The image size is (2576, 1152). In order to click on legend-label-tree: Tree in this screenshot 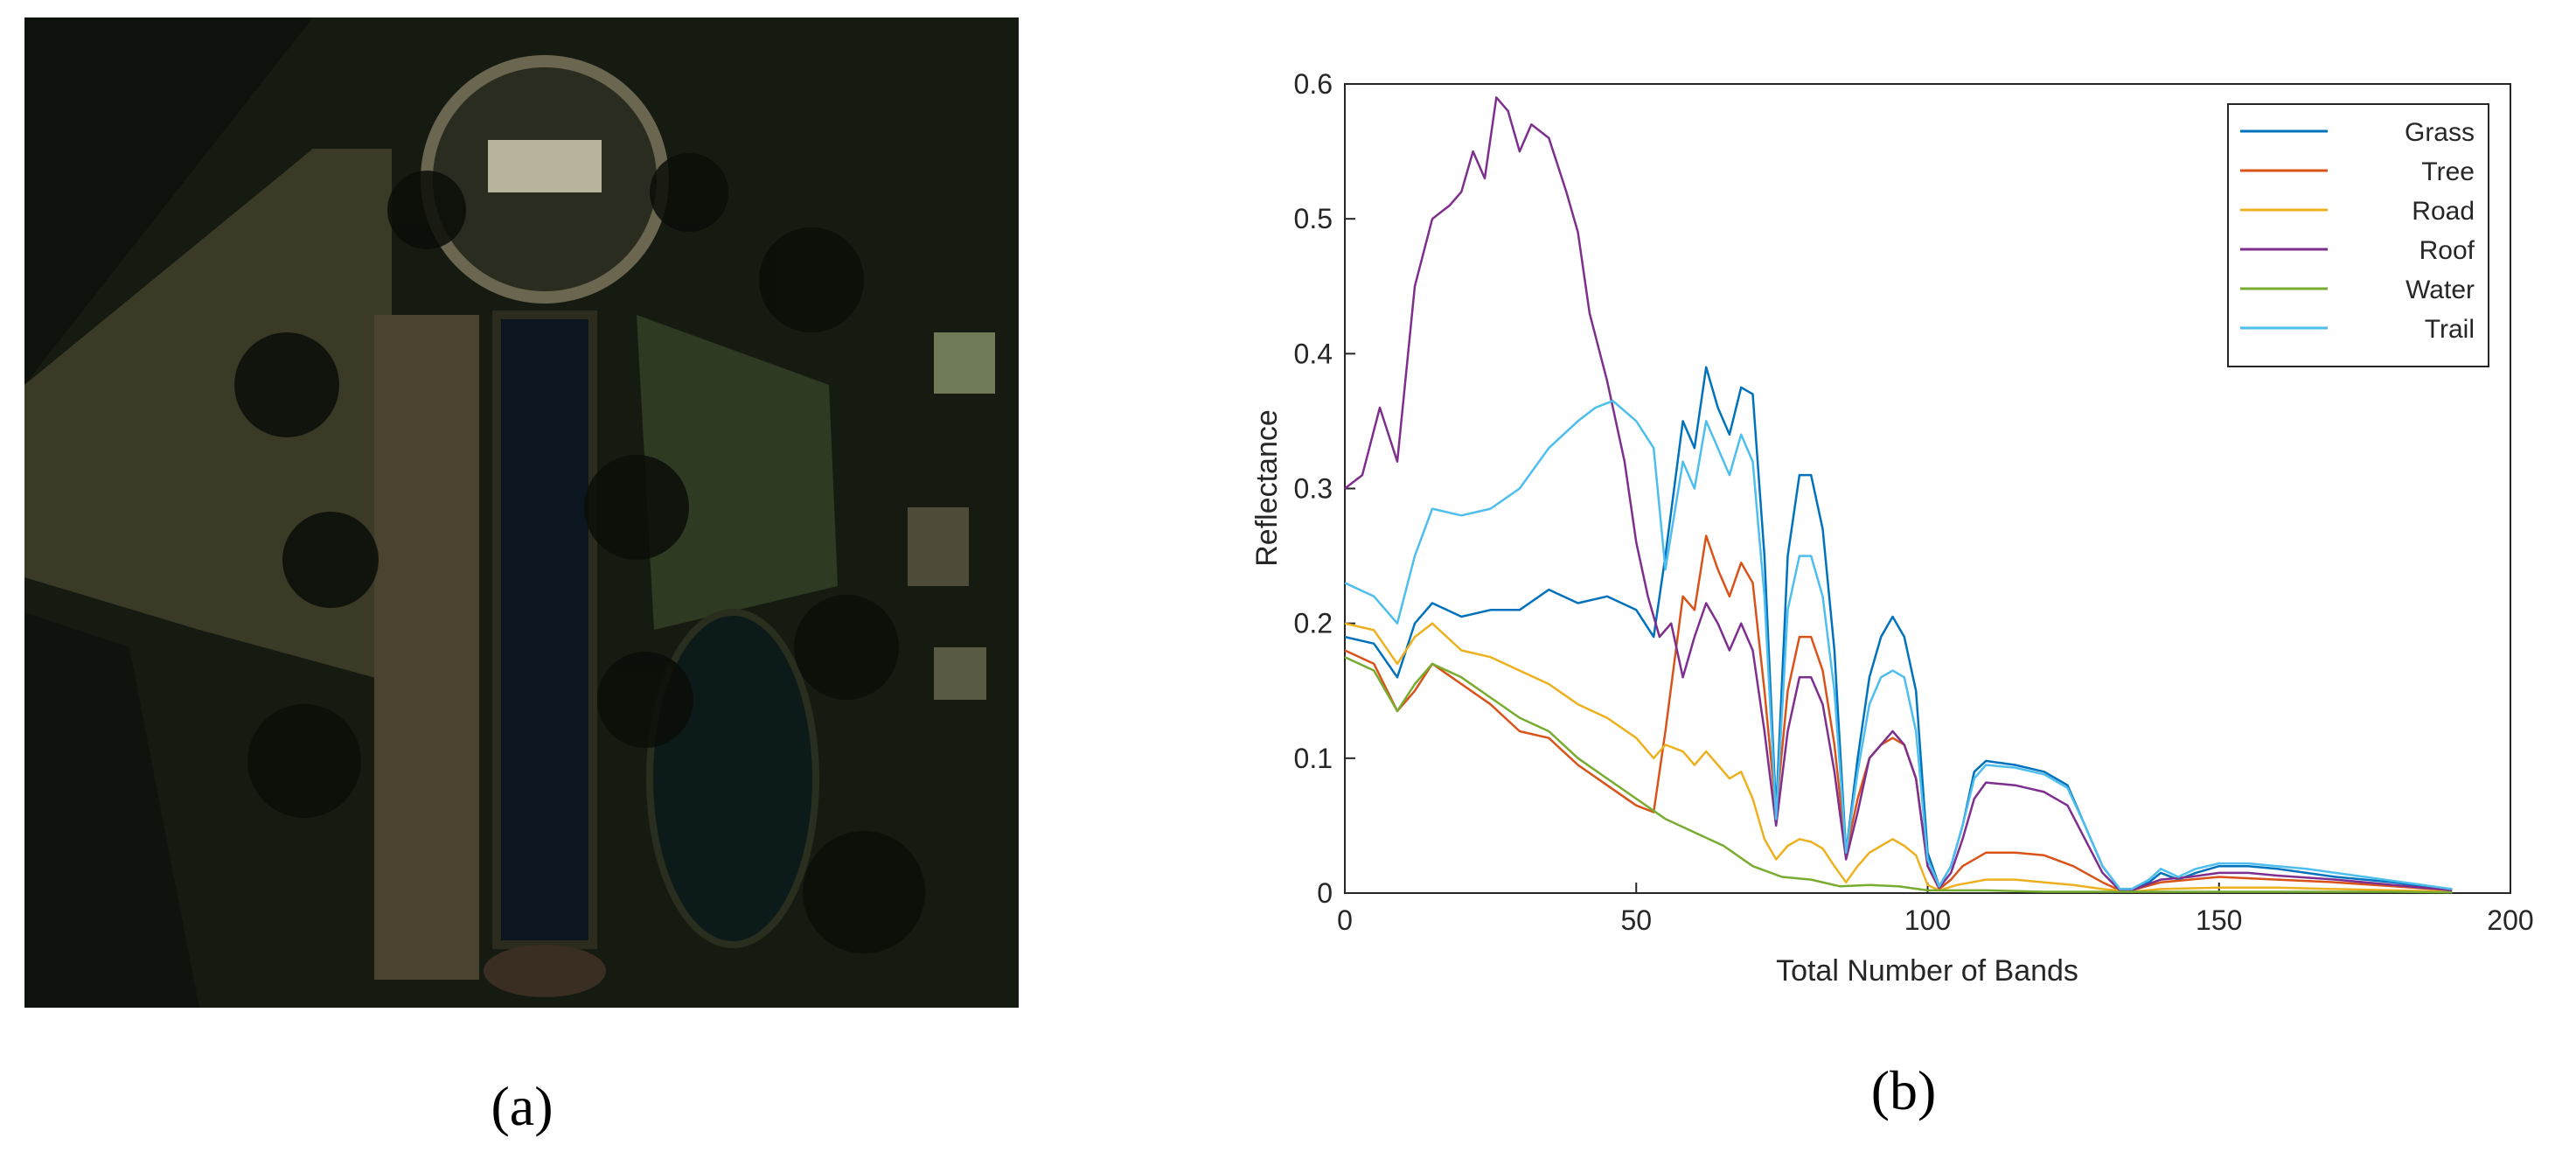, I will do `click(2448, 171)`.